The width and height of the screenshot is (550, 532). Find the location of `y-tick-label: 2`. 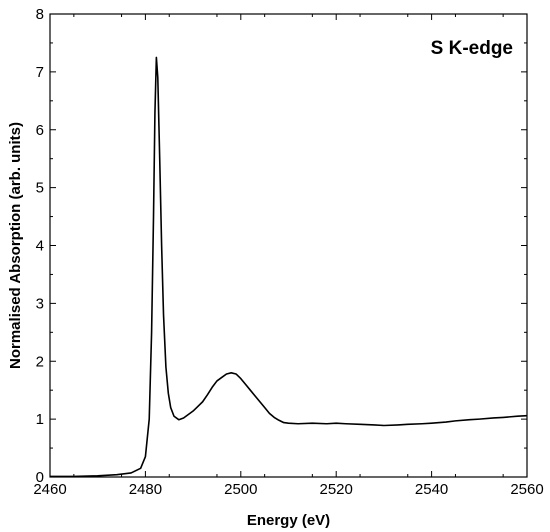

y-tick-label: 2 is located at coordinates (40, 361).